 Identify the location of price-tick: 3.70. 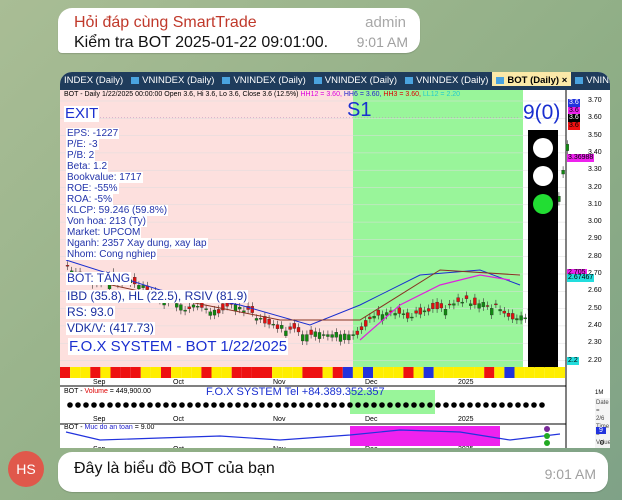
(595, 100).